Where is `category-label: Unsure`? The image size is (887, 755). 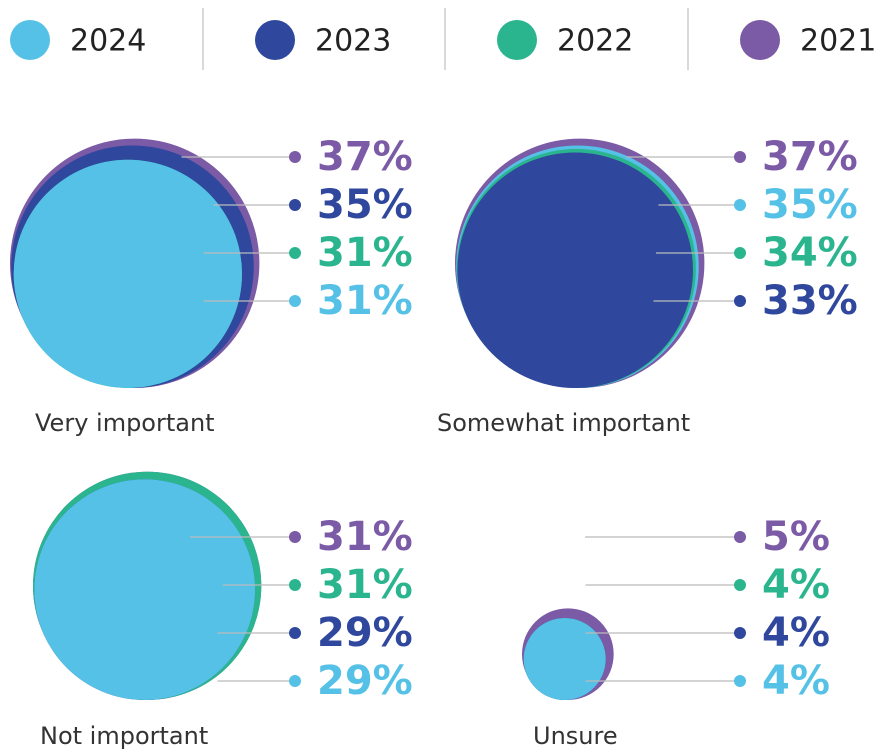 category-label: Unsure is located at coordinates (575, 736).